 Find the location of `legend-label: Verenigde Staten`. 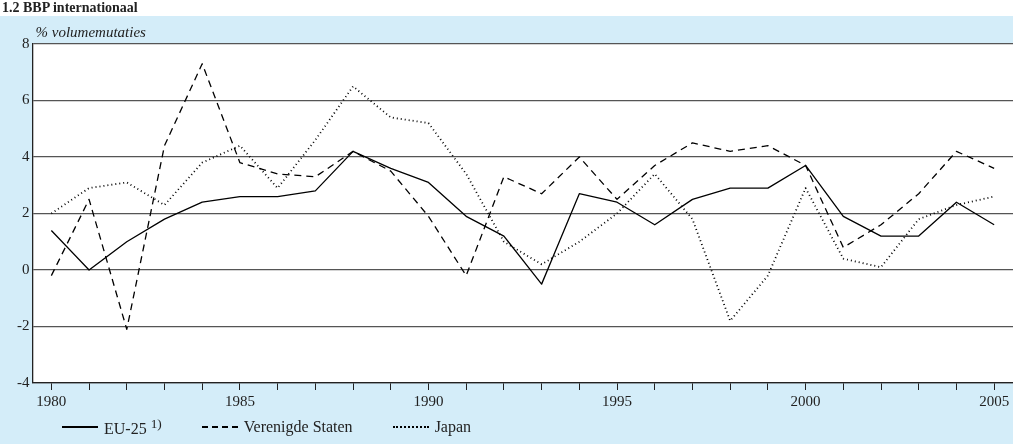

legend-label: Verenigde Staten is located at coordinates (298, 427).